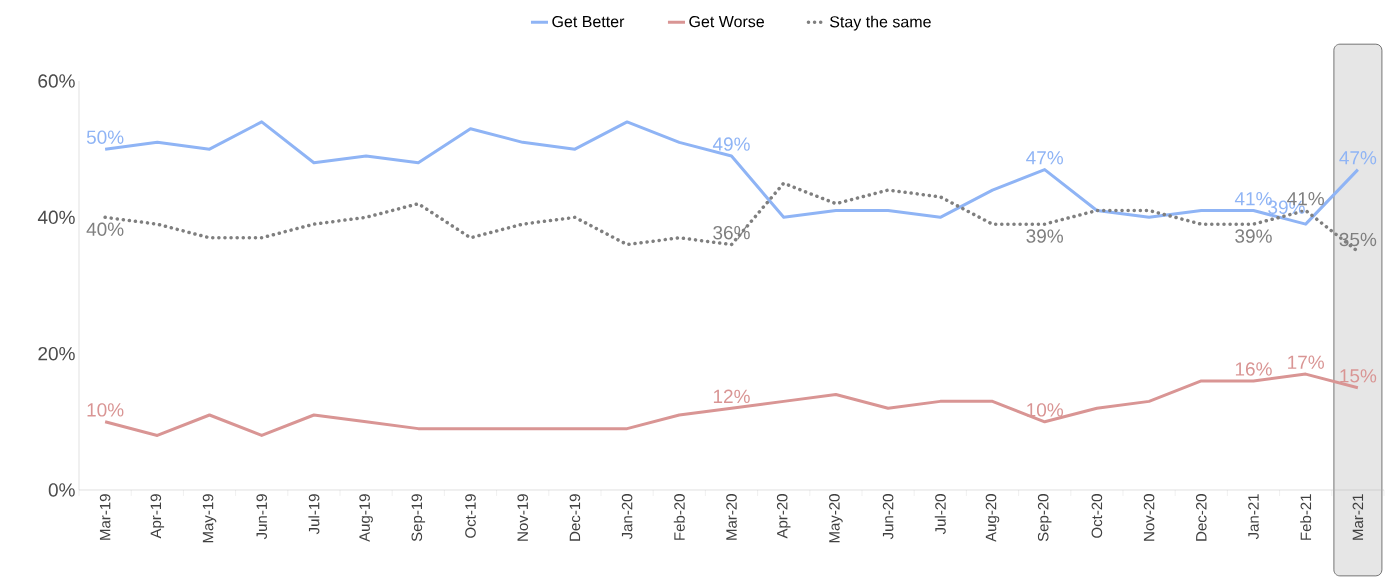 The image size is (1400, 577). I want to click on data-label: 10%, so click(105, 410).